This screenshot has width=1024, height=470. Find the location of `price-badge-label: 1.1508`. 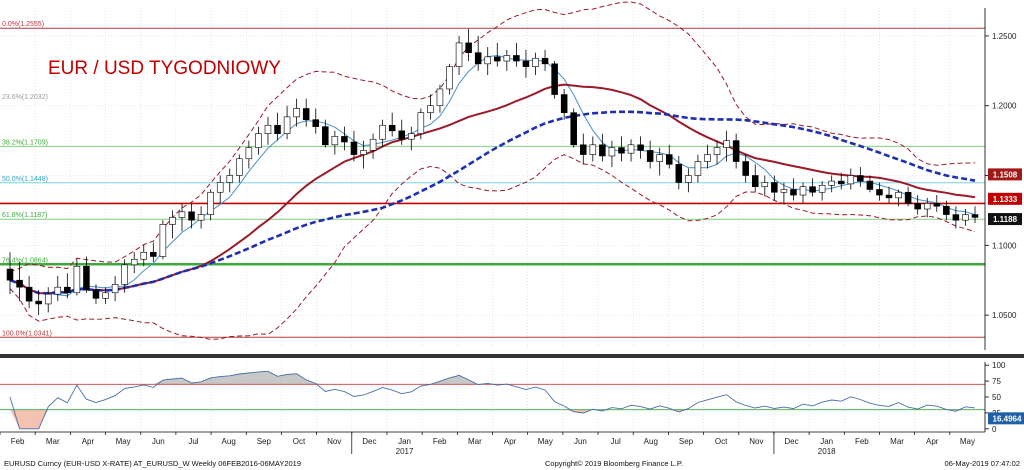

price-badge-label: 1.1508 is located at coordinates (1005, 174).